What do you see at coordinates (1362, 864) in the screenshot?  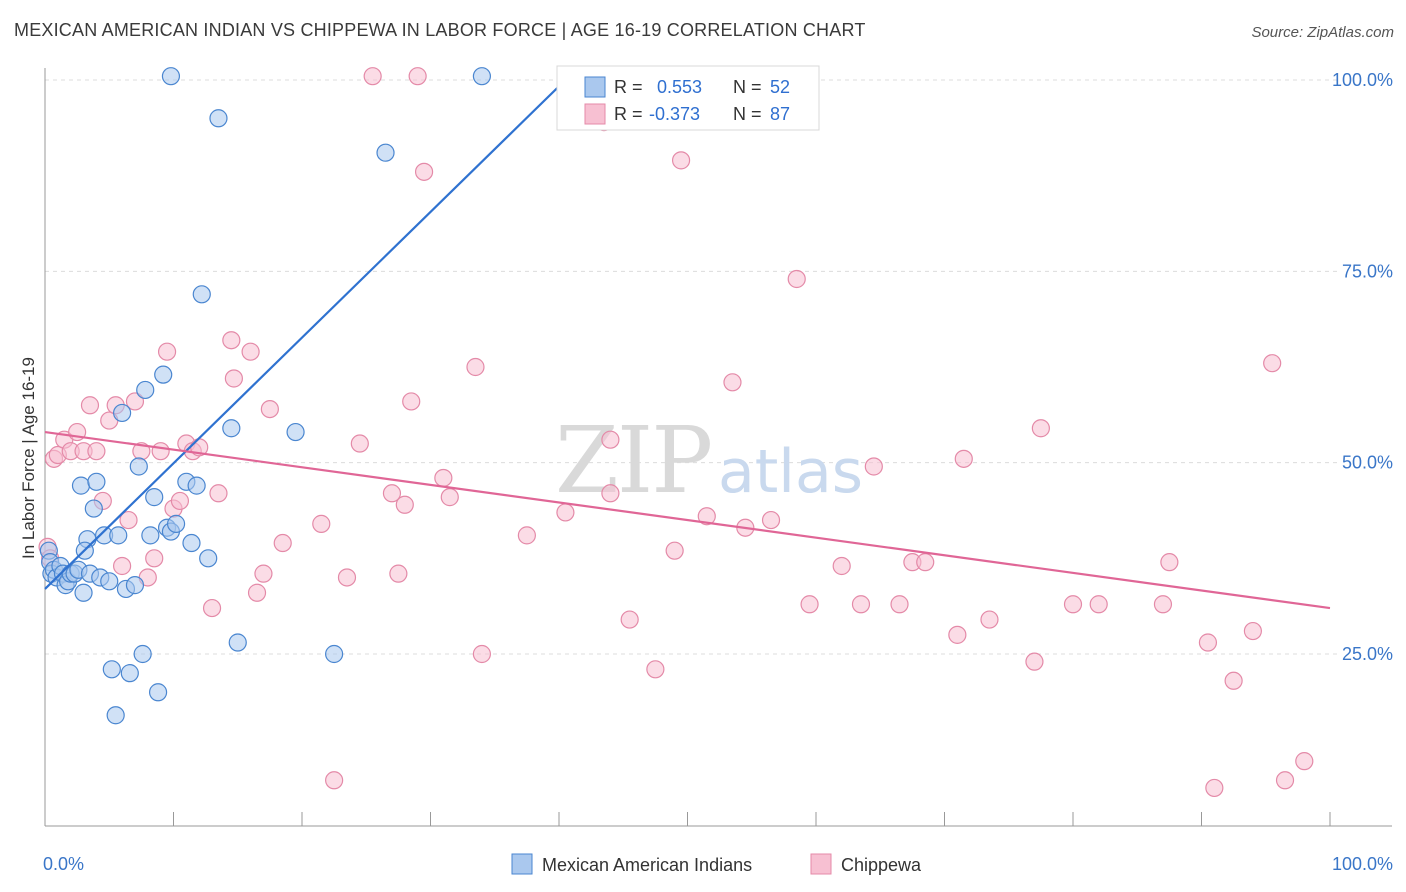 I see `x-tick-label-1: 100.0%` at bounding box center [1362, 864].